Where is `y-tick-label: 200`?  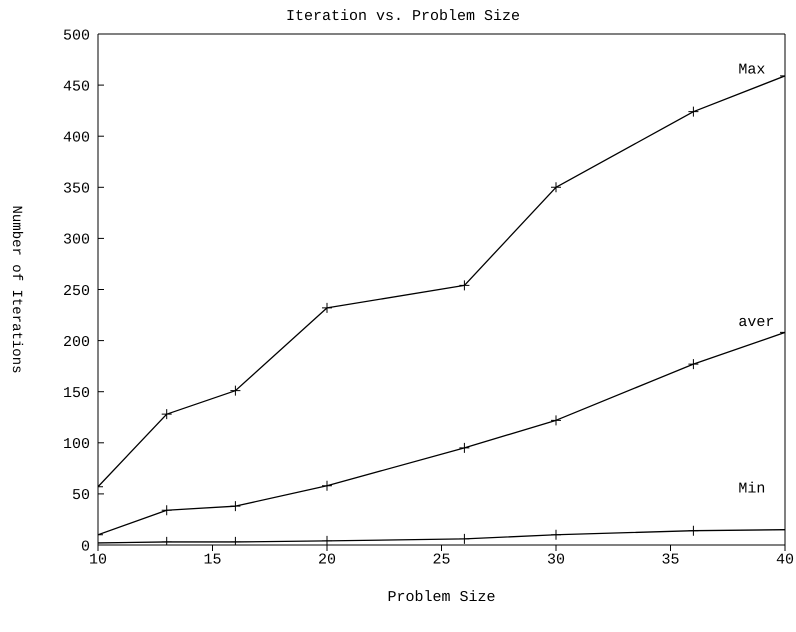 y-tick-label: 200 is located at coordinates (76, 342).